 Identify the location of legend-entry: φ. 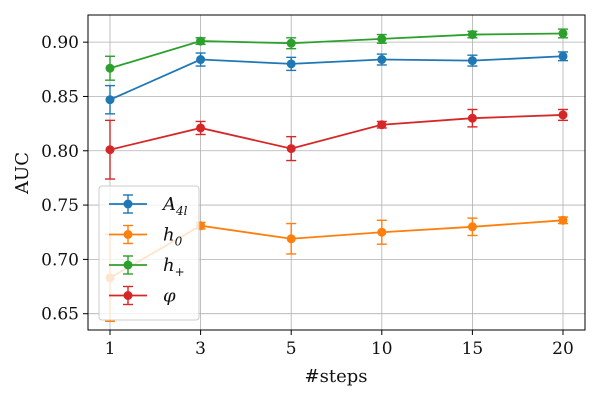
(142, 296).